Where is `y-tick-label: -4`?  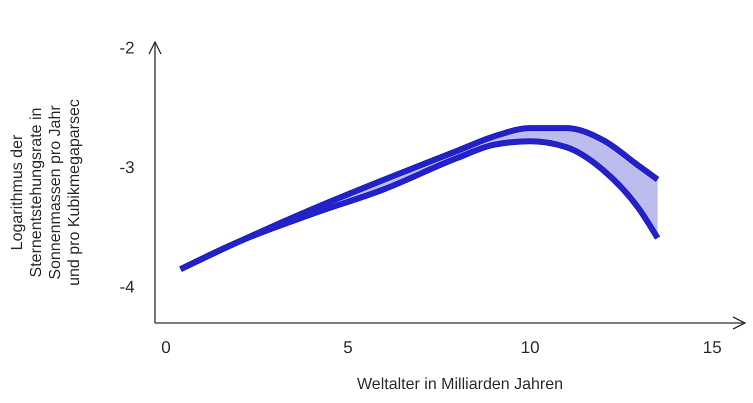
y-tick-label: -4 is located at coordinates (127, 287).